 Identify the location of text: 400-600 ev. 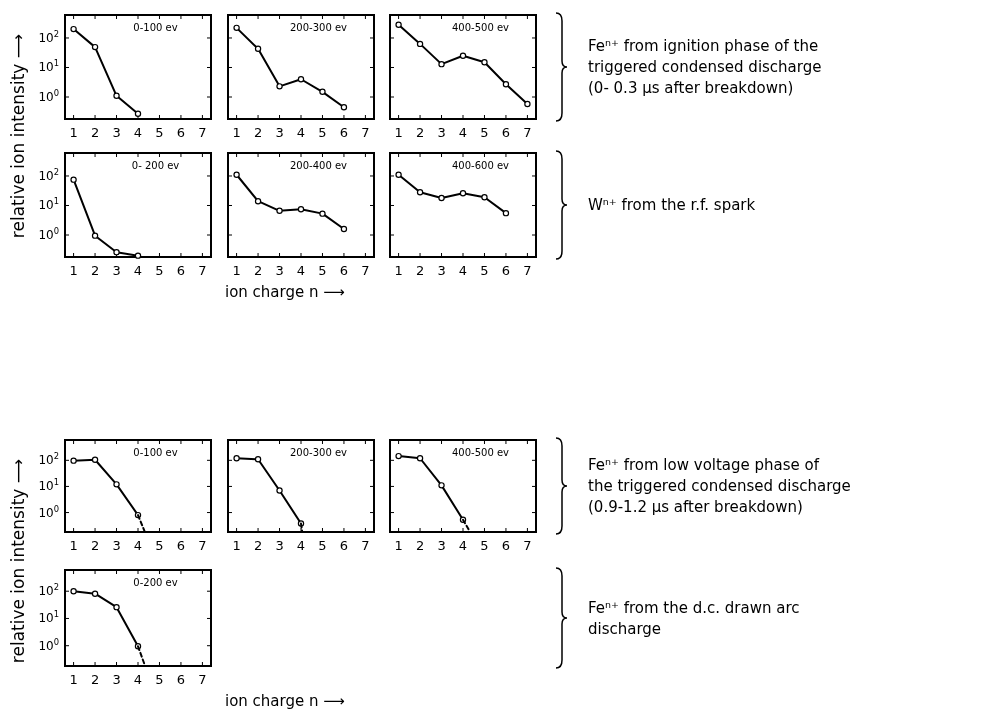
(481, 165).